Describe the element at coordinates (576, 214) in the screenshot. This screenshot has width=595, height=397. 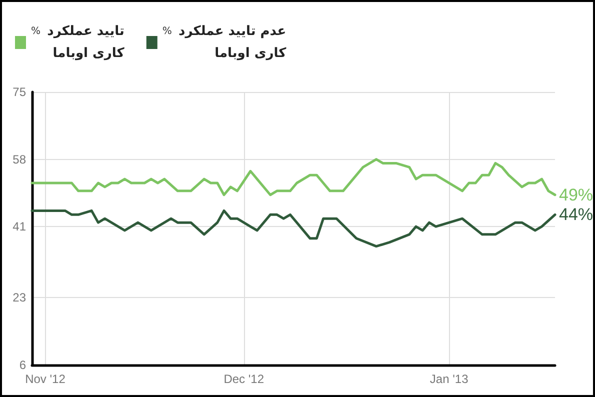
I see `data-label: 44%` at that location.